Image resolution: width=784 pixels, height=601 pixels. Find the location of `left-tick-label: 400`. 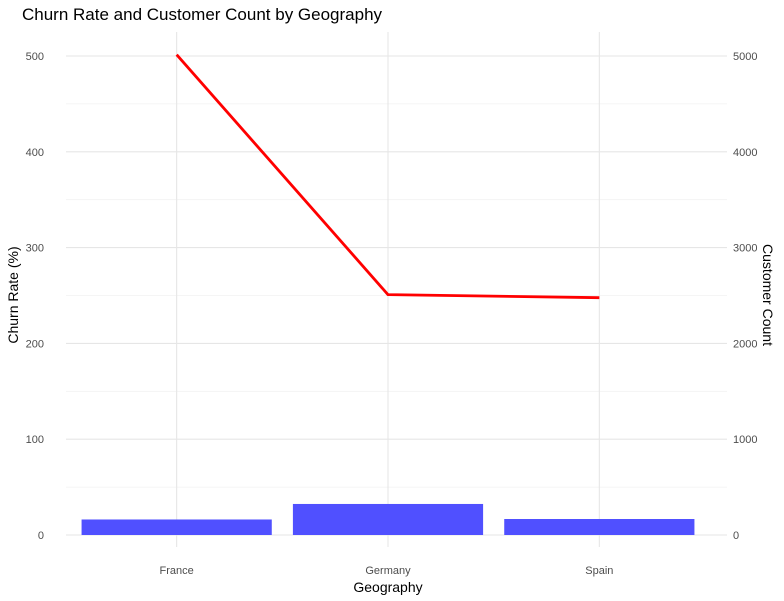

left-tick-label: 400 is located at coordinates (35, 153).